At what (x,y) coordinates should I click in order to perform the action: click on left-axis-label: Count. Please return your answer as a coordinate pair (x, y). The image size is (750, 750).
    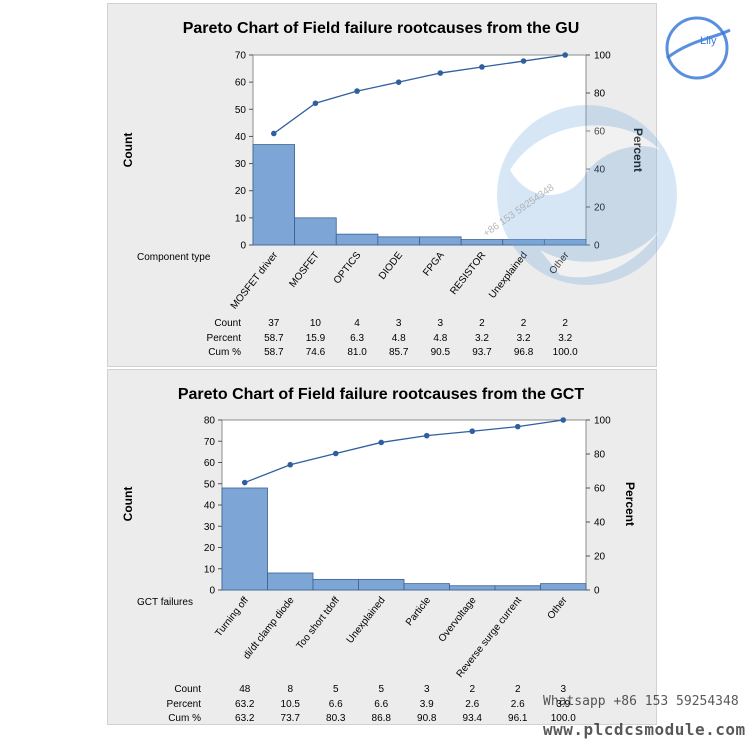
    Looking at the image, I should click on (128, 150).